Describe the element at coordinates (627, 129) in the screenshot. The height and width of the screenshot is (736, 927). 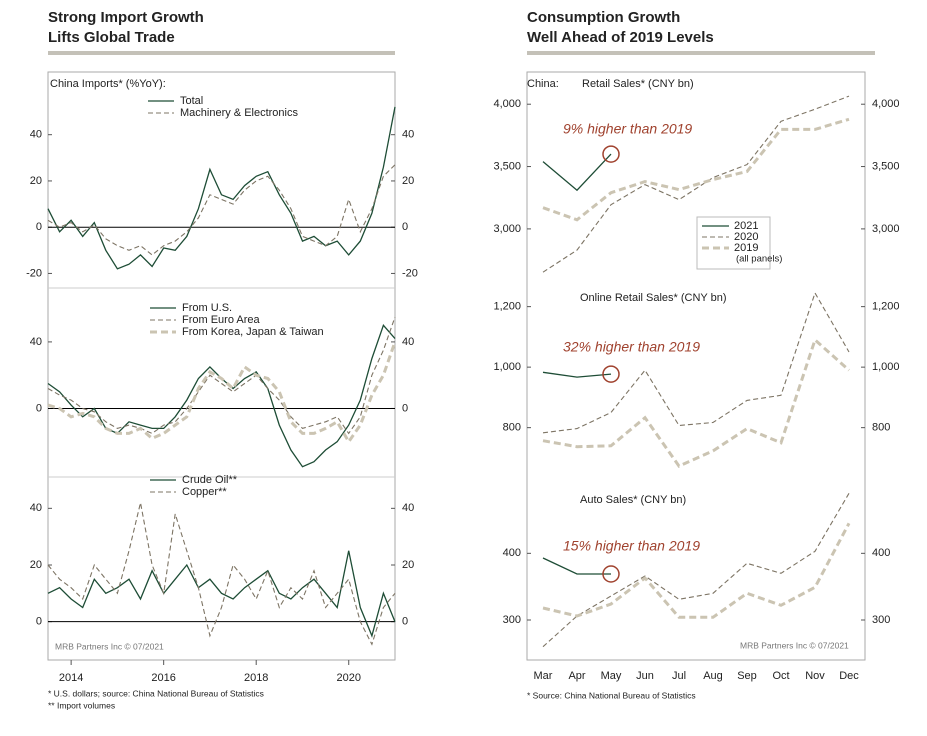
I see `annotation: 9% higher than 2019` at that location.